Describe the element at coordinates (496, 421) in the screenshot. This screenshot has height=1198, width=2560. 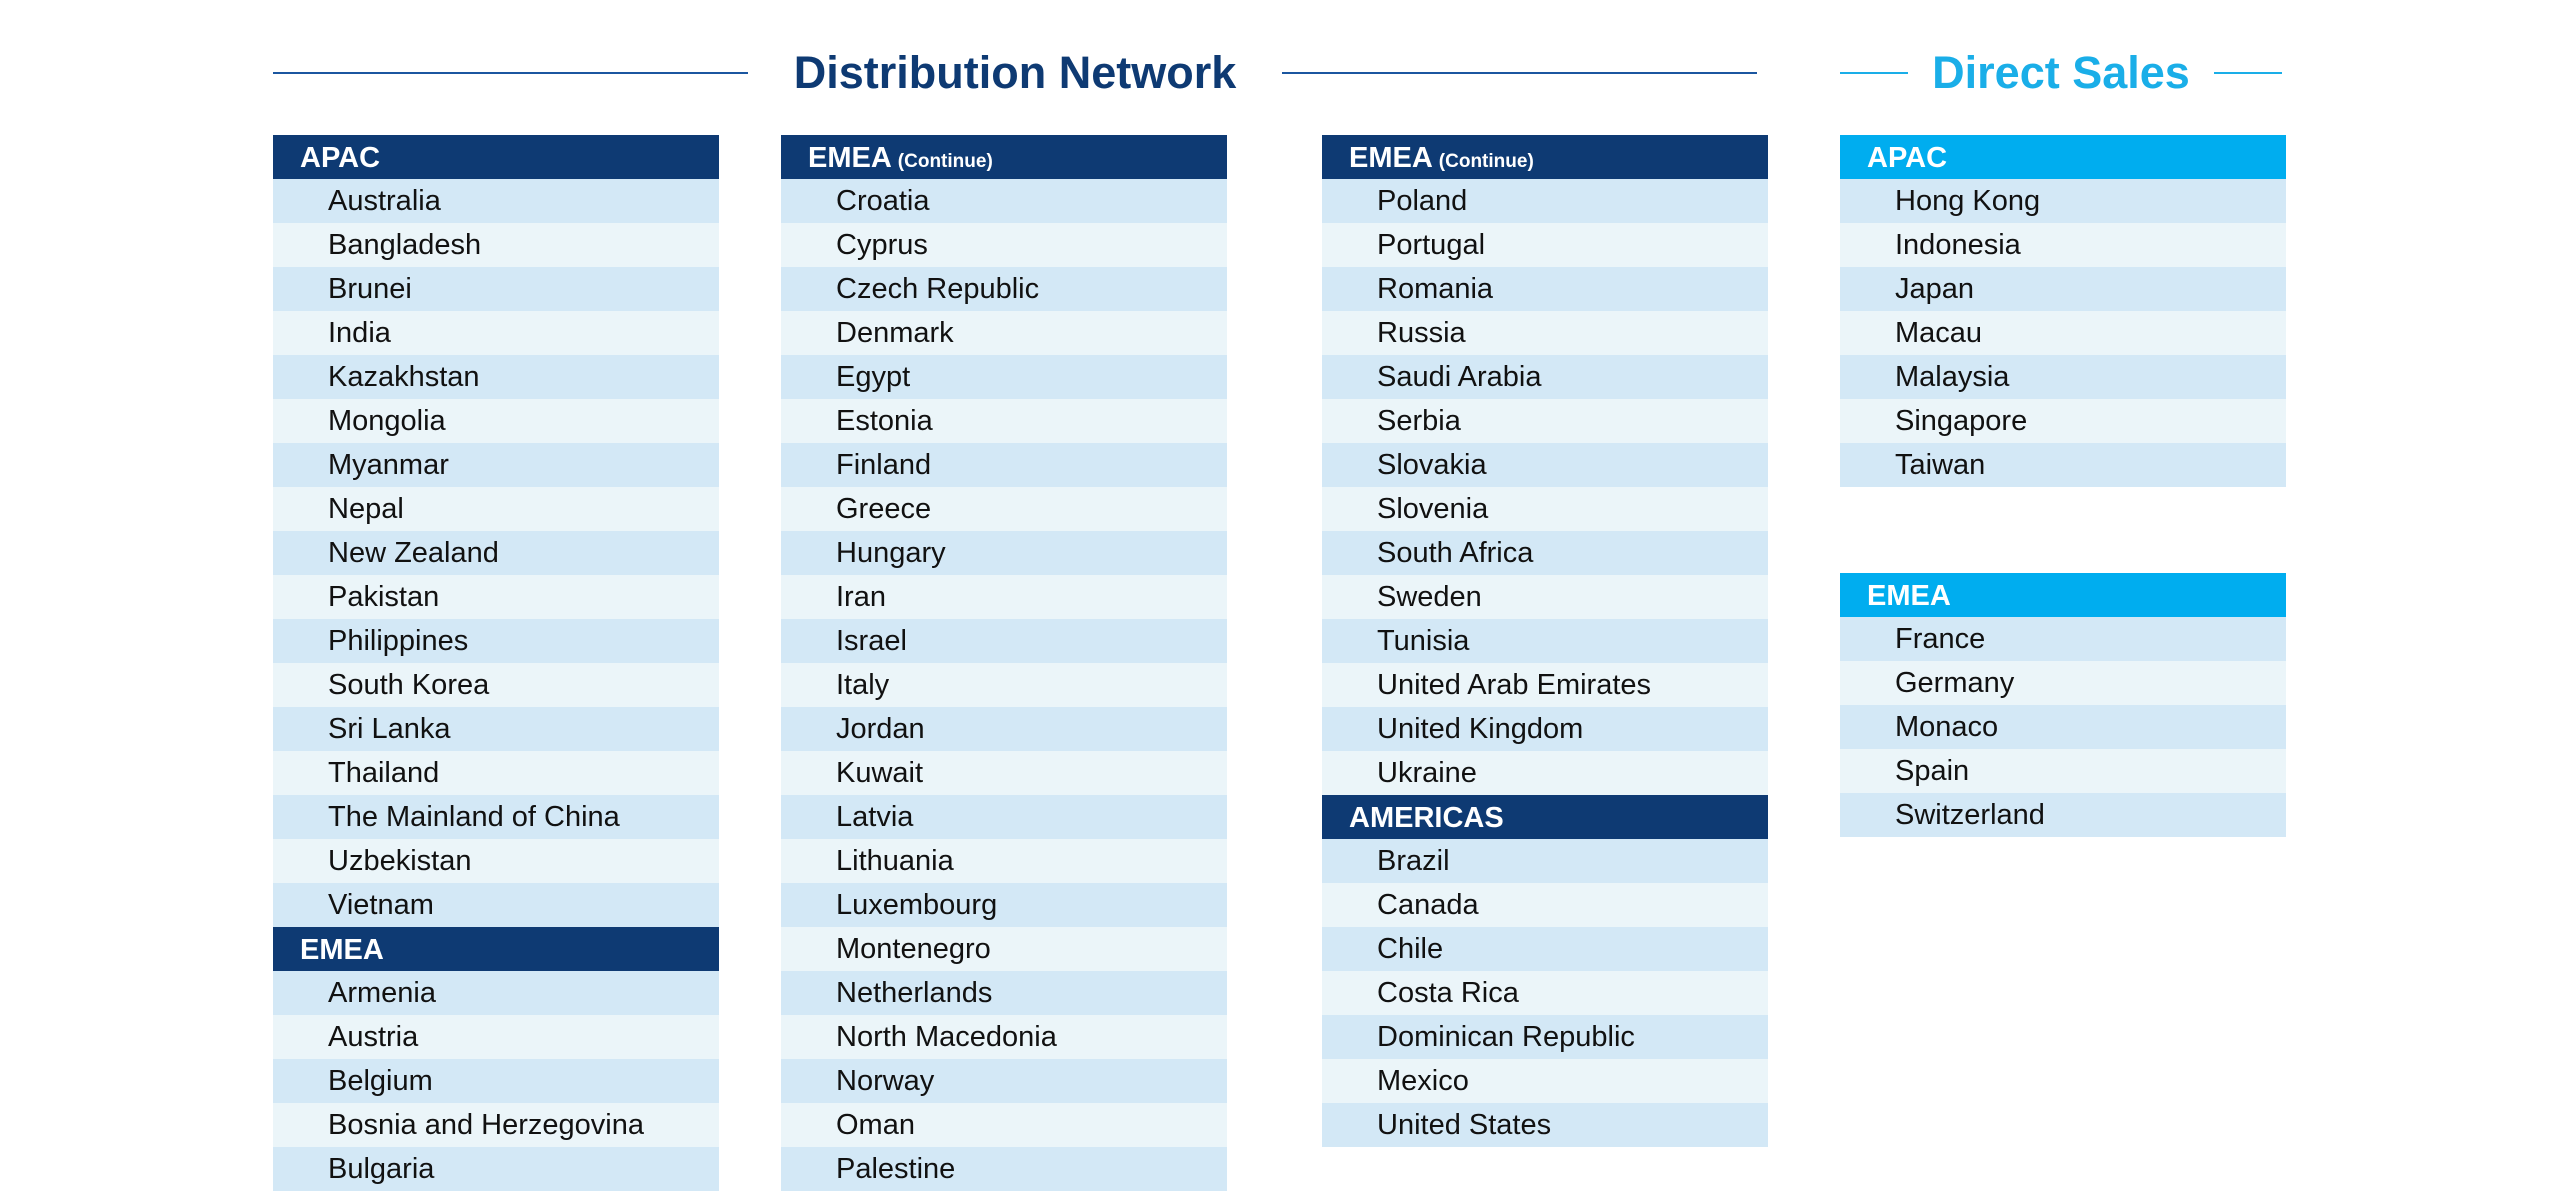
I see `country-item: Mongolia` at that location.